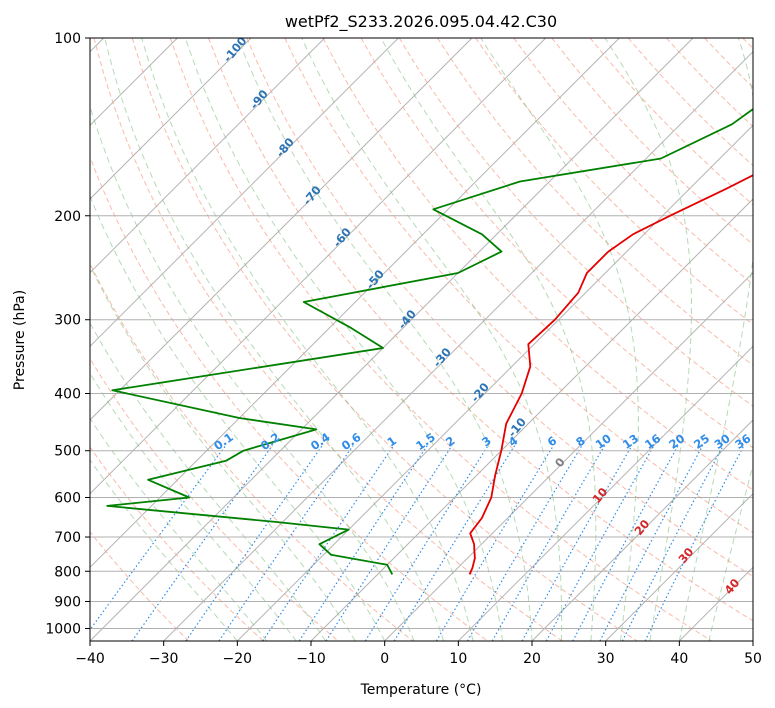 The image size is (775, 708). I want to click on x-axis-ticks: −40 −30 −20 −10 0 10 20 30 40 50, so click(418, 654).